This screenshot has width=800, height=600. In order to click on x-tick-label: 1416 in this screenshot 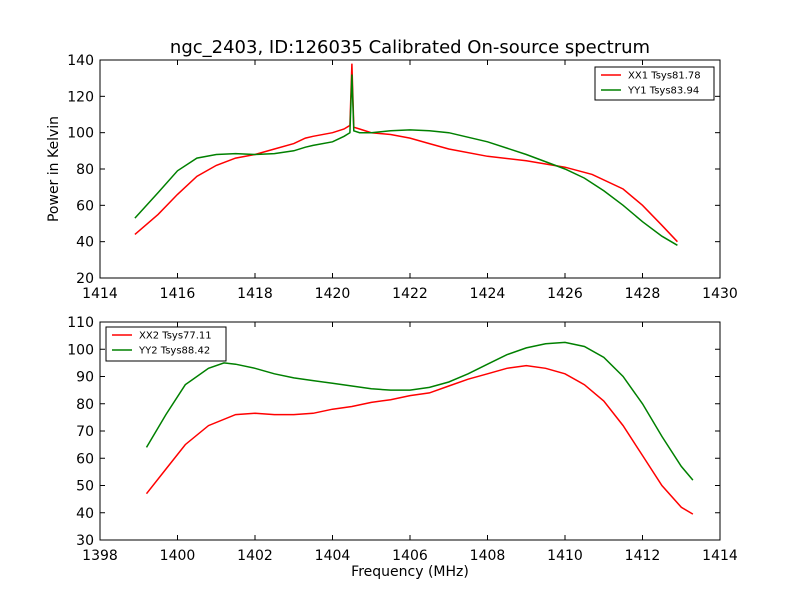, I will do `click(178, 294)`.